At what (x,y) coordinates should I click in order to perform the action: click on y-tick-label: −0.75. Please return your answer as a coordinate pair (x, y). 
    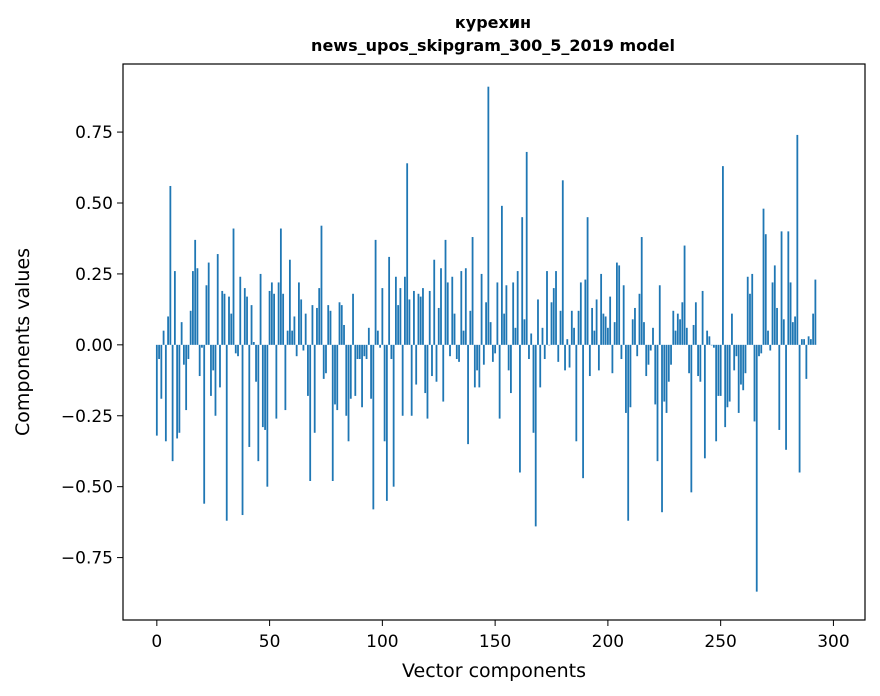
    Looking at the image, I should click on (87, 559).